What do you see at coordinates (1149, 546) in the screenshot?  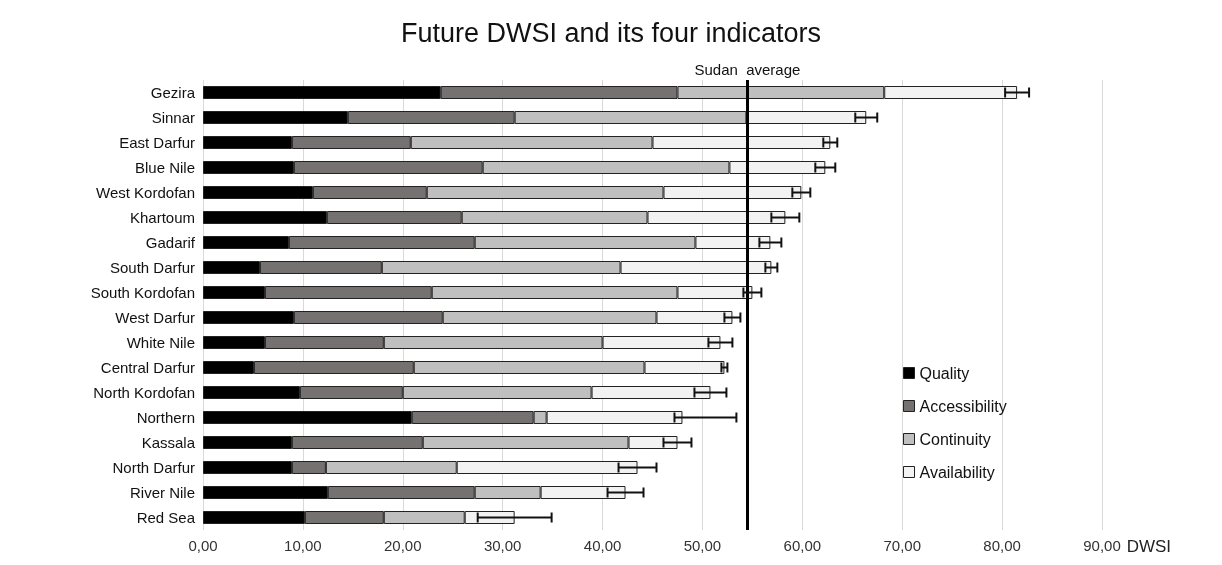 I see `x-axis-title: DWSI` at bounding box center [1149, 546].